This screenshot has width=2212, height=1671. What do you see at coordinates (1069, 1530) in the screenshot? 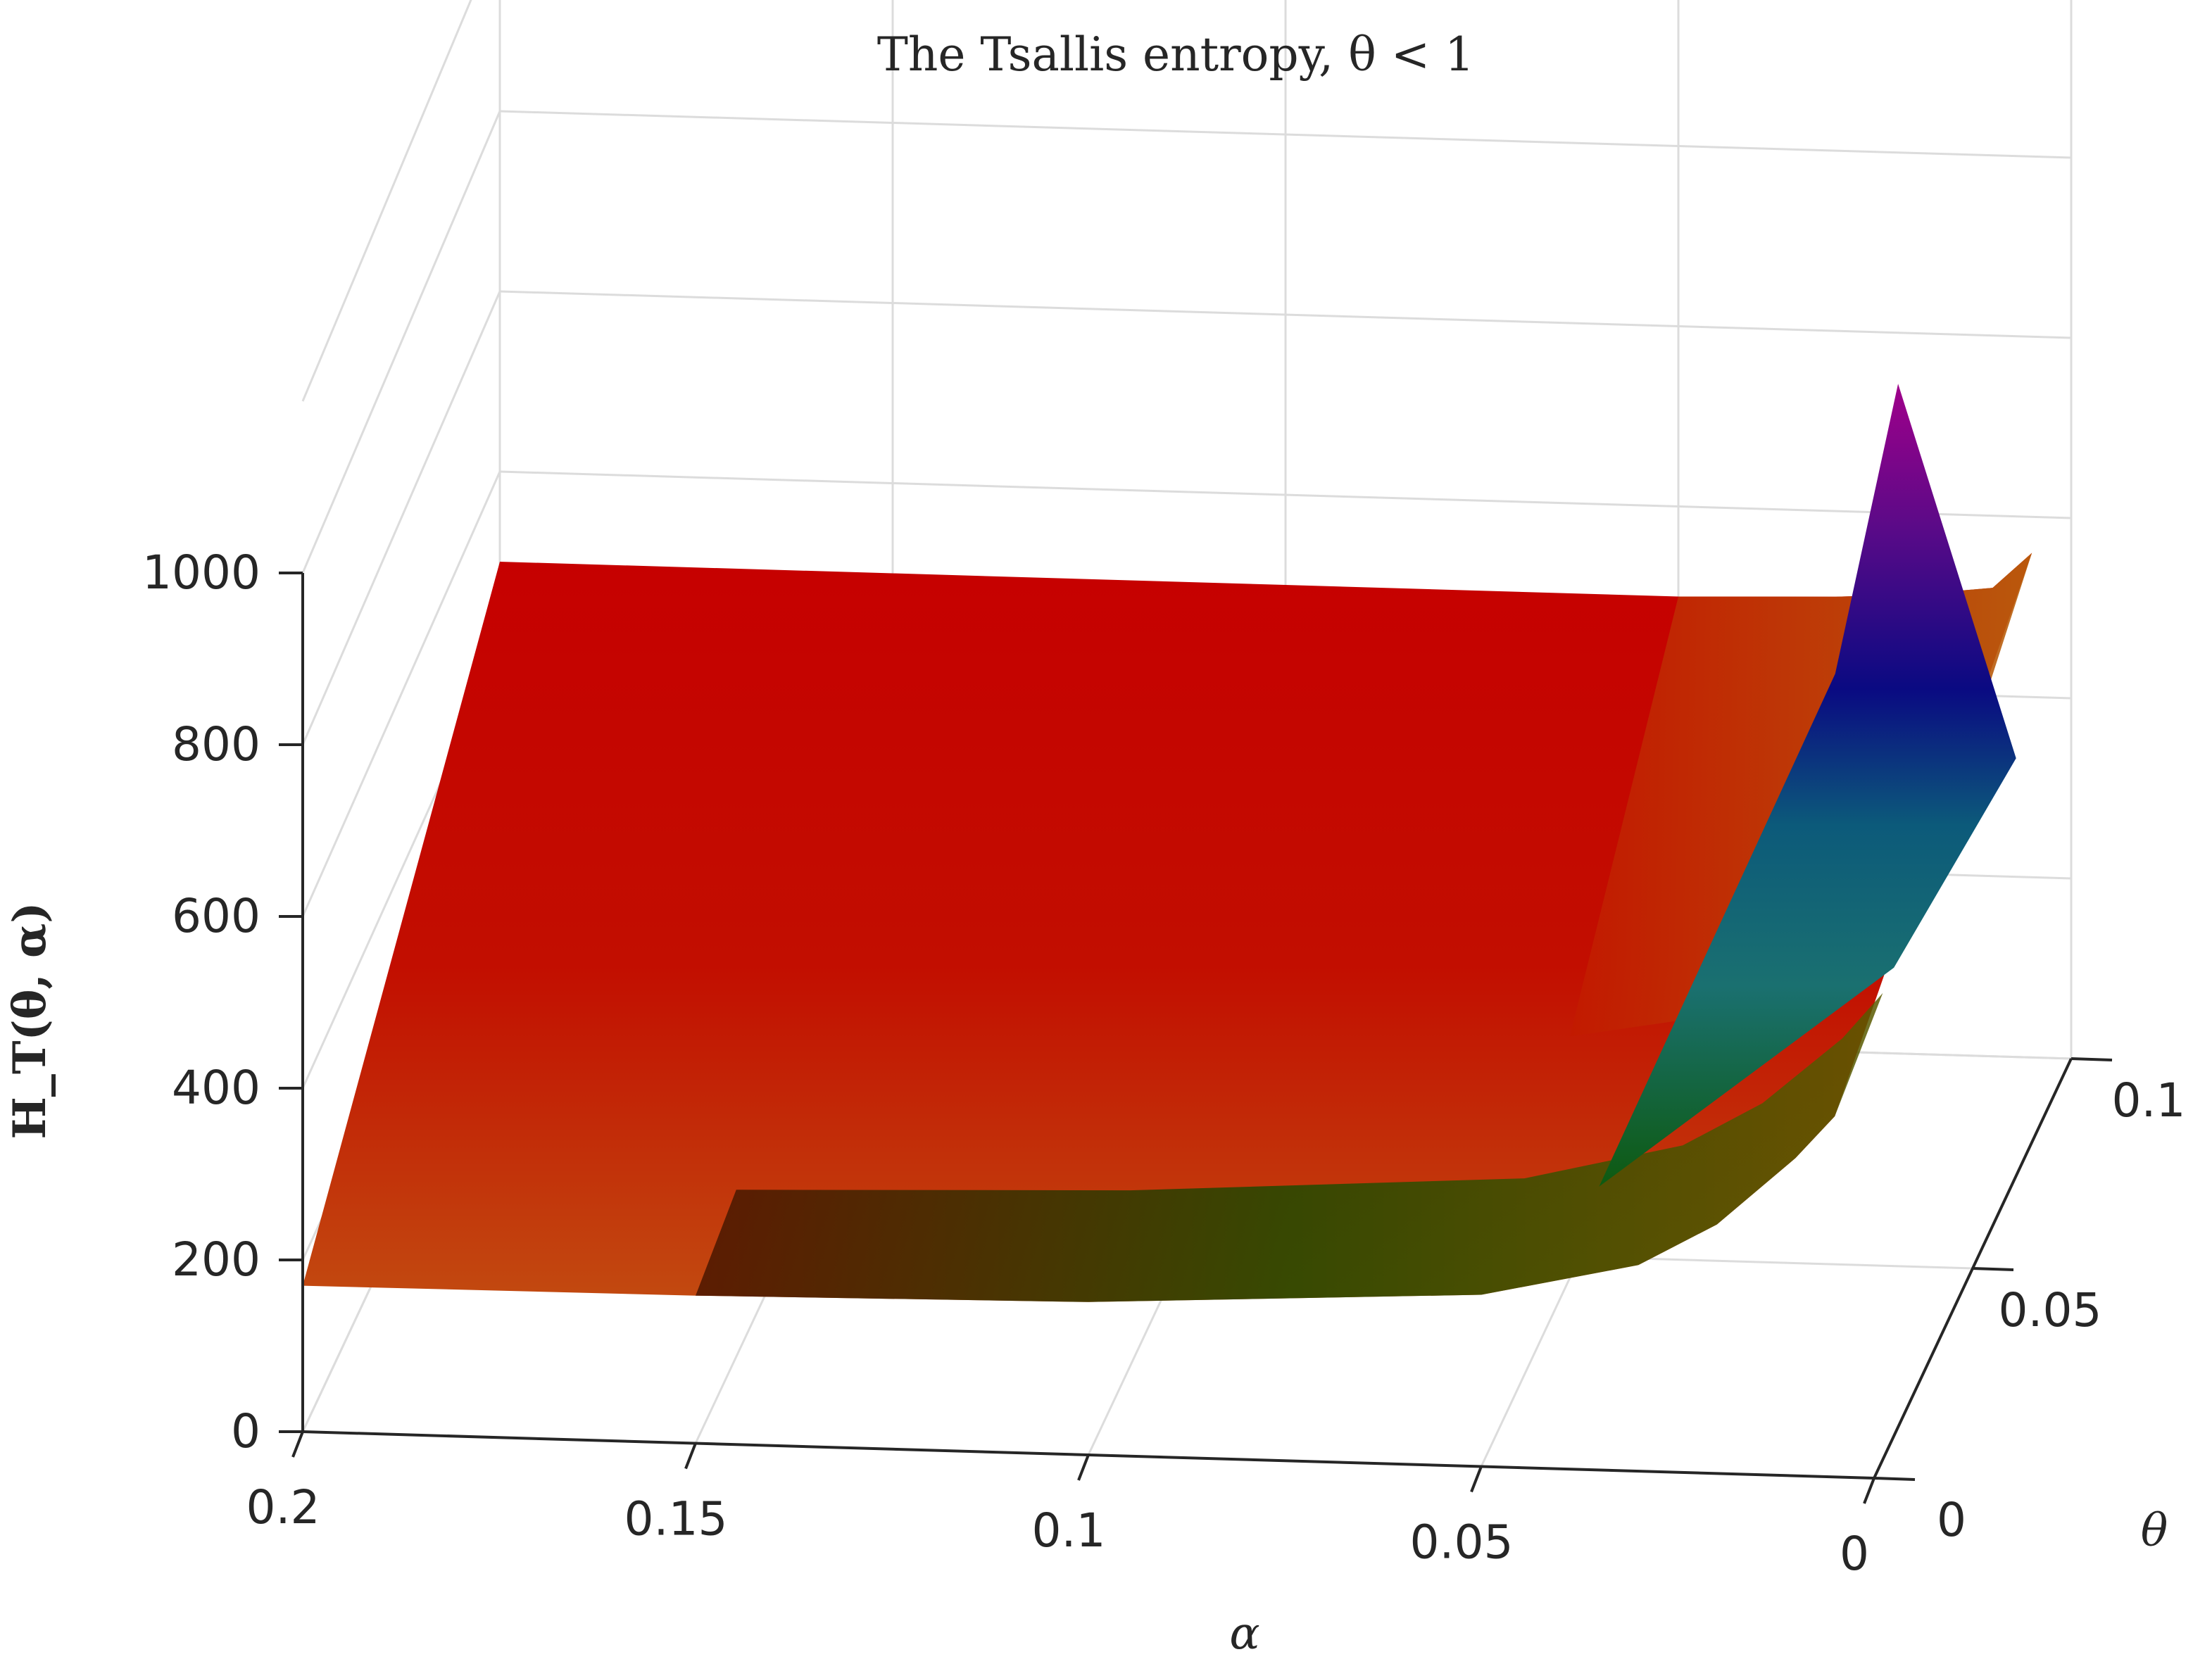
I see `alpha-tick-label: 0.1` at bounding box center [1069, 1530].